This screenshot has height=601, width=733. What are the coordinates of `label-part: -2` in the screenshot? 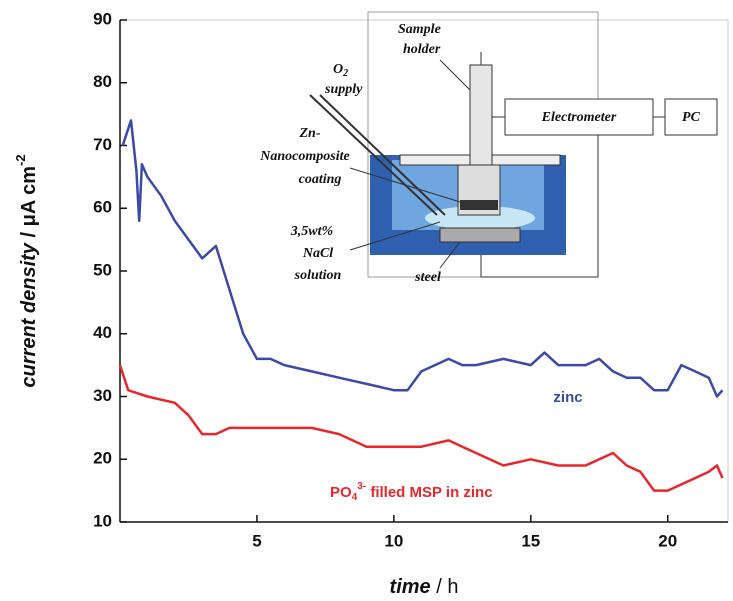 It's located at (20, 160).